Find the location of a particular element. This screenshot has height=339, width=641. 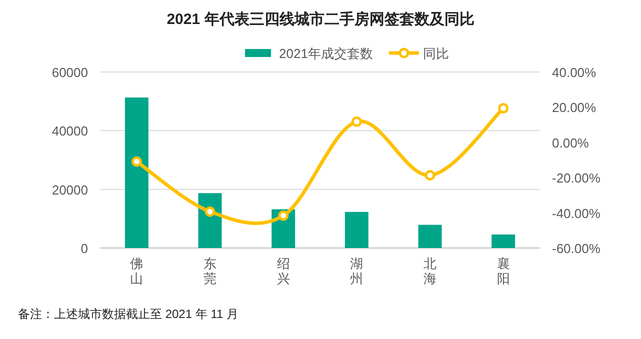

x-tick-label: 湖州 is located at coordinates (357, 271).